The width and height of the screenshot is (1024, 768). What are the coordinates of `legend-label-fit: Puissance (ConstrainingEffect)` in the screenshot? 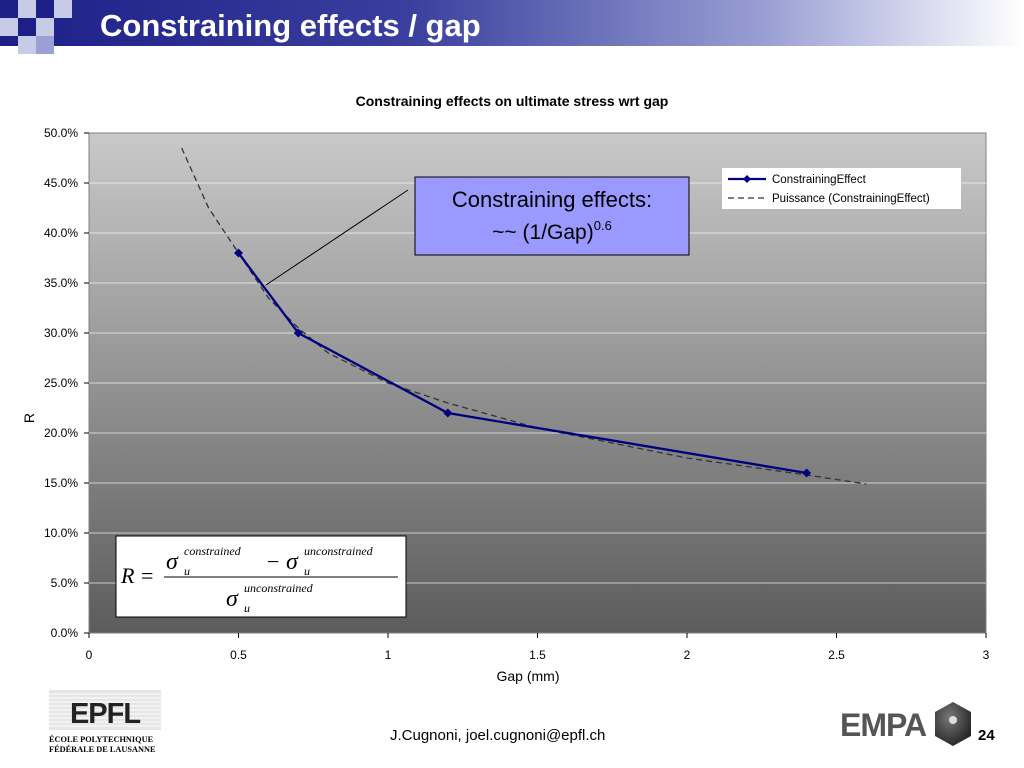 It's located at (851, 199).